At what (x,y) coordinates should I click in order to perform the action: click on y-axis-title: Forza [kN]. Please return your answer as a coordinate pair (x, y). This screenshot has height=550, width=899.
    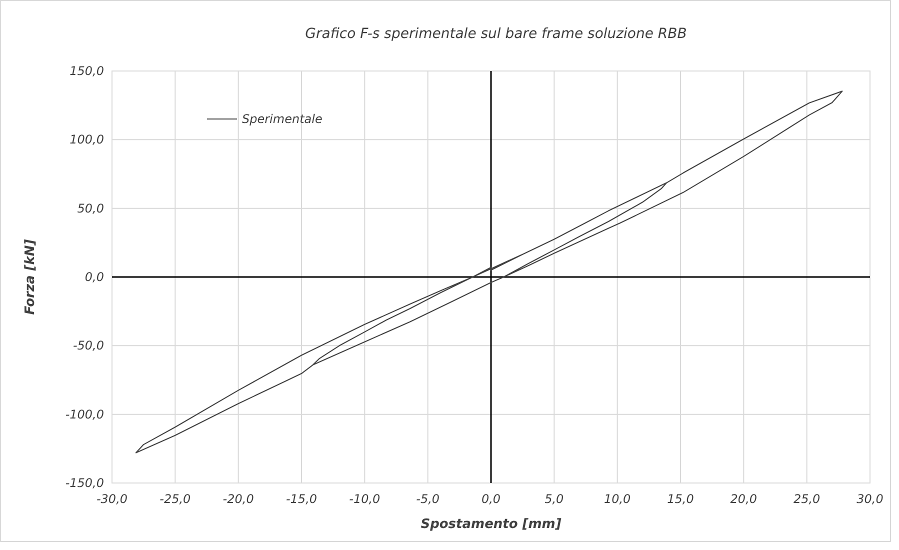
    Looking at the image, I should click on (30, 277).